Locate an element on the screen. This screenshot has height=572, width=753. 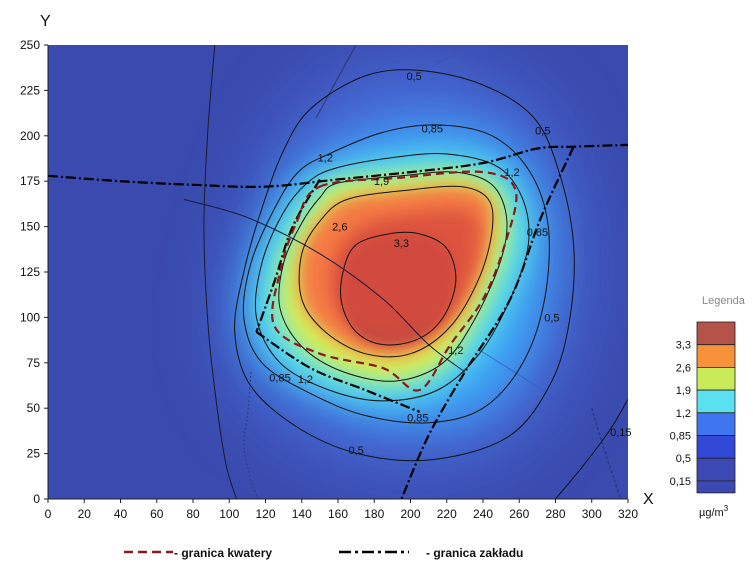
legend-zakladu-label: - granica zakładu is located at coordinates (474, 553).